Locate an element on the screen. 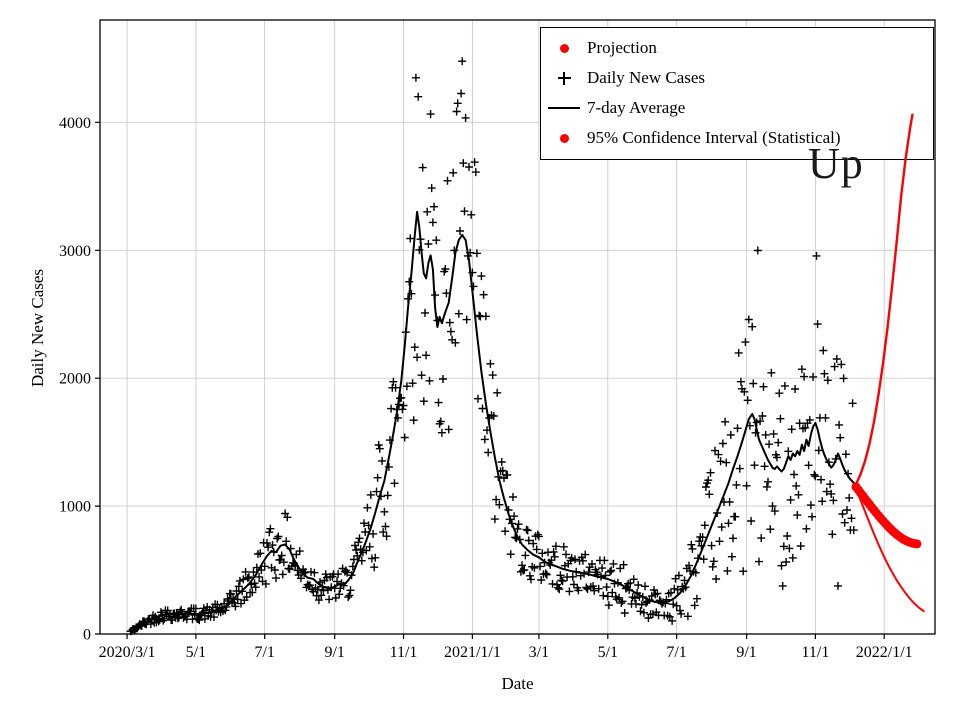  x-tick-label: 2022/1/1 is located at coordinates (884, 652).